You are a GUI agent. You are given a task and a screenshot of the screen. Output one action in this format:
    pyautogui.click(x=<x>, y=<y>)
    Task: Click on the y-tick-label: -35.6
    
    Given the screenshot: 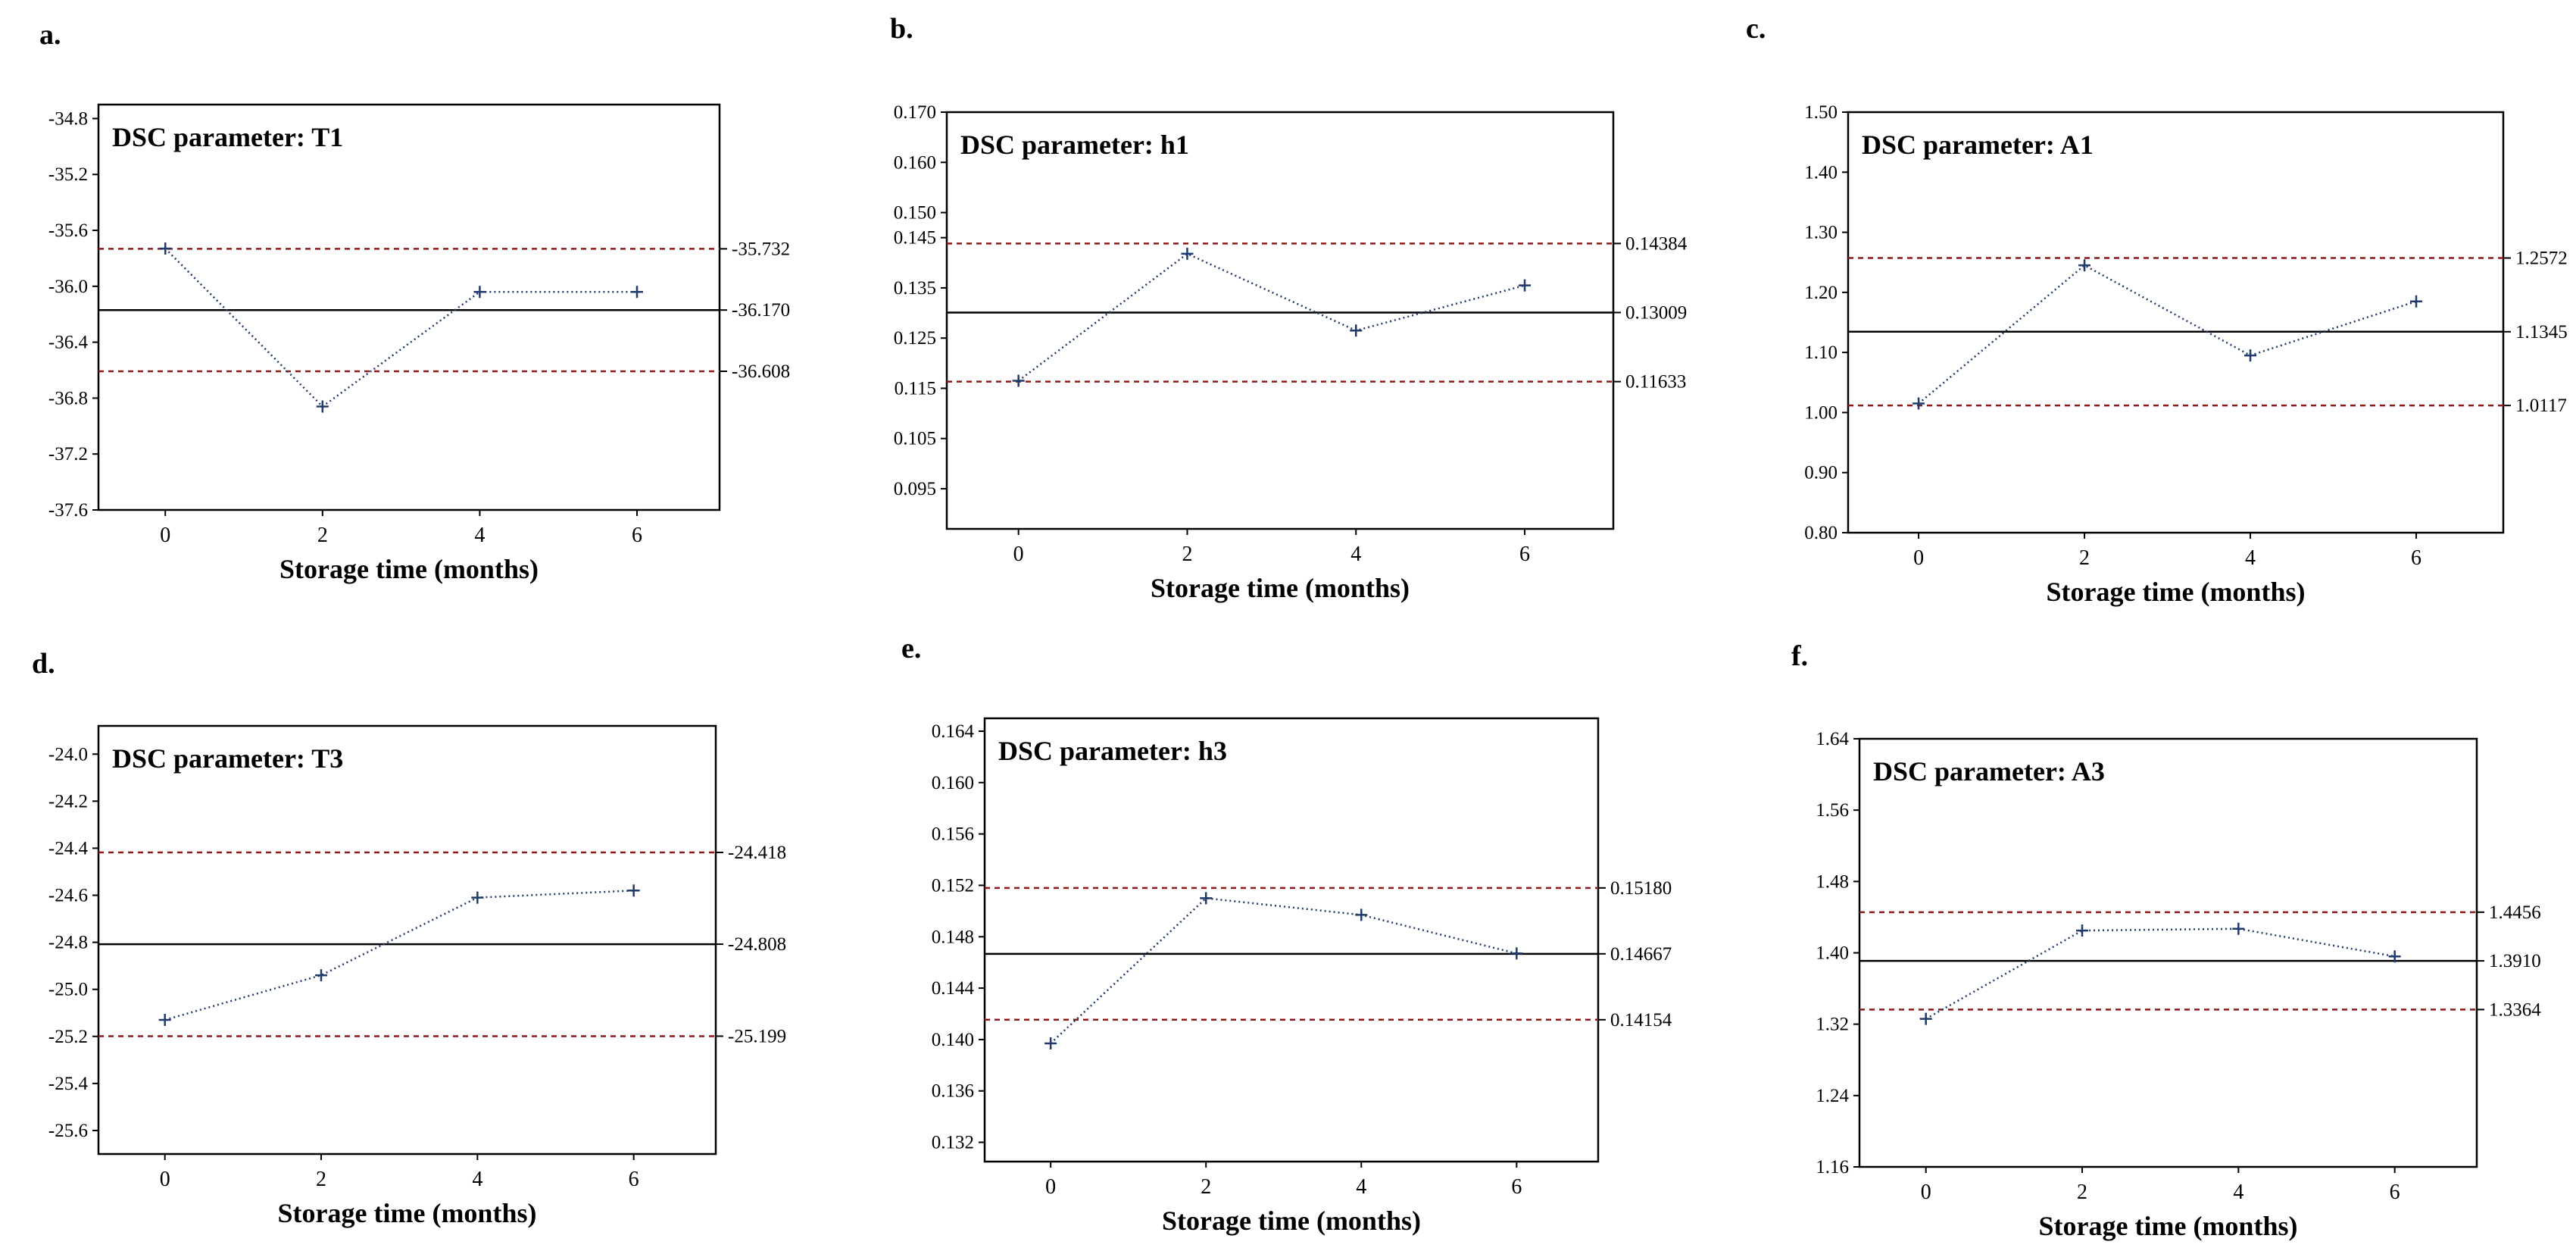 What is the action you would take?
    pyautogui.click(x=68, y=231)
    